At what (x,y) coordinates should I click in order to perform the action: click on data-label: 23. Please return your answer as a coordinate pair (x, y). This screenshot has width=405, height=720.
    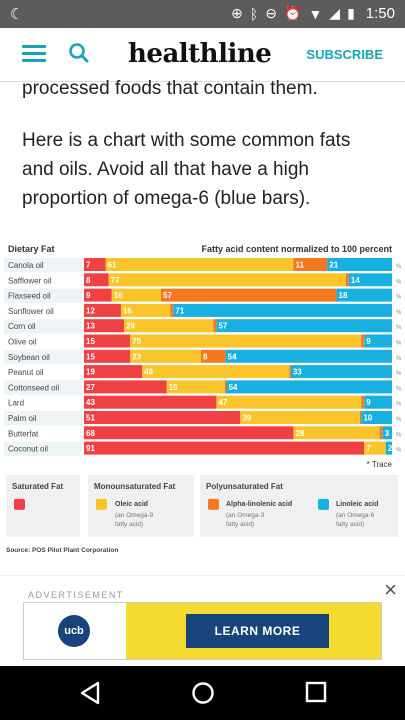
    Looking at the image, I should click on (136, 356).